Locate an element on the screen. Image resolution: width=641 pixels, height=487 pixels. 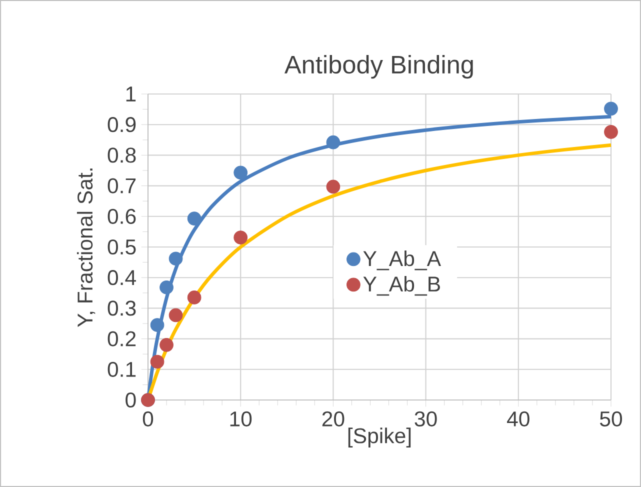
x-tick-label: 0 is located at coordinates (148, 418).